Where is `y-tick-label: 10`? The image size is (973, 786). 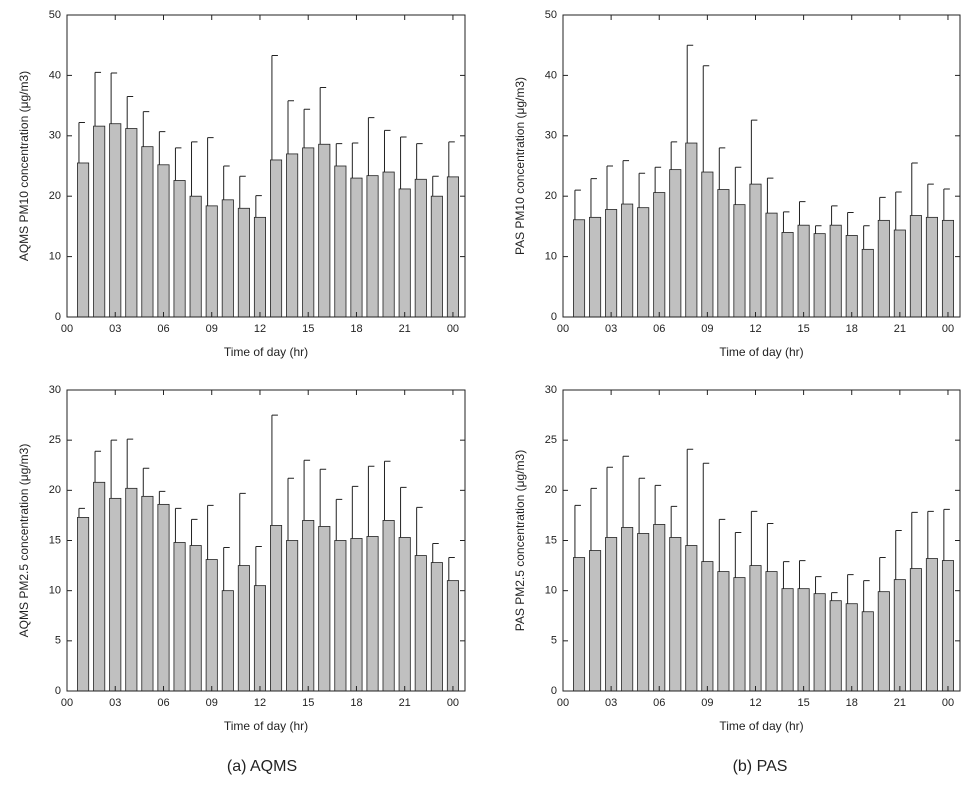 y-tick-label: 10 is located at coordinates (551, 257).